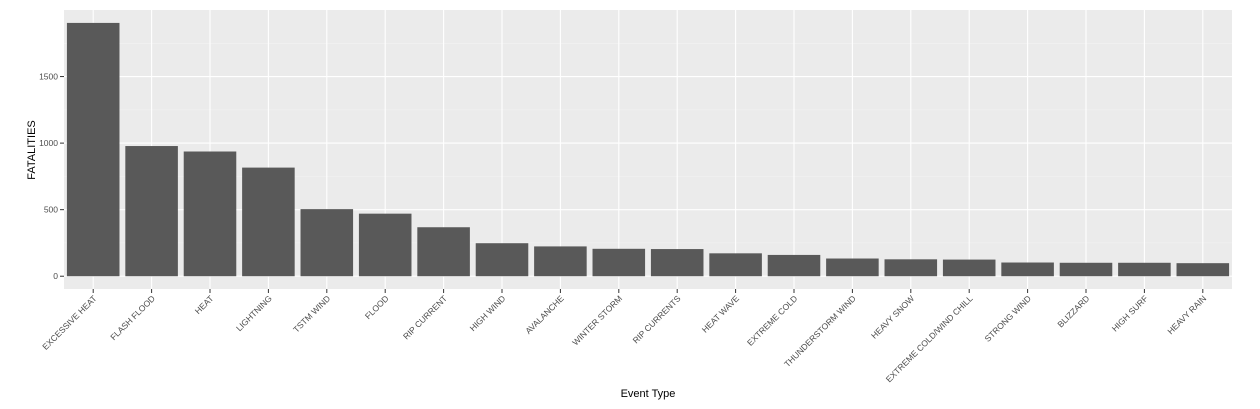 The height and width of the screenshot is (409, 1260). Describe the element at coordinates (1130, 313) in the screenshot. I see `x-tick-label: HIGH SURF` at that location.